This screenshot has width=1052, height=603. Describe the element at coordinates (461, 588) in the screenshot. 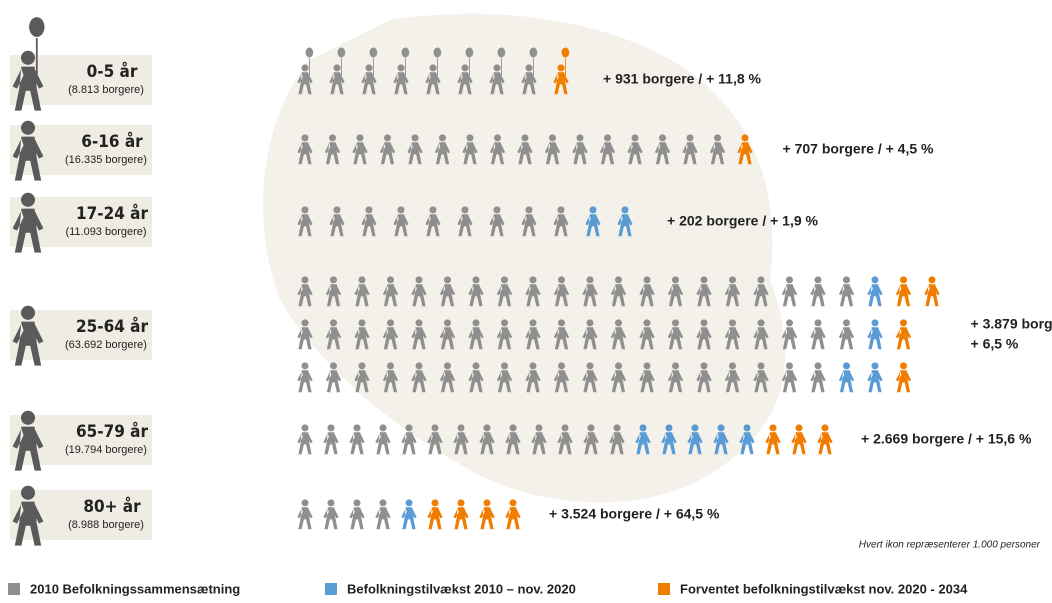

I see `legend-label: Befolkningstilvækst 2010 – nov. 2020` at that location.